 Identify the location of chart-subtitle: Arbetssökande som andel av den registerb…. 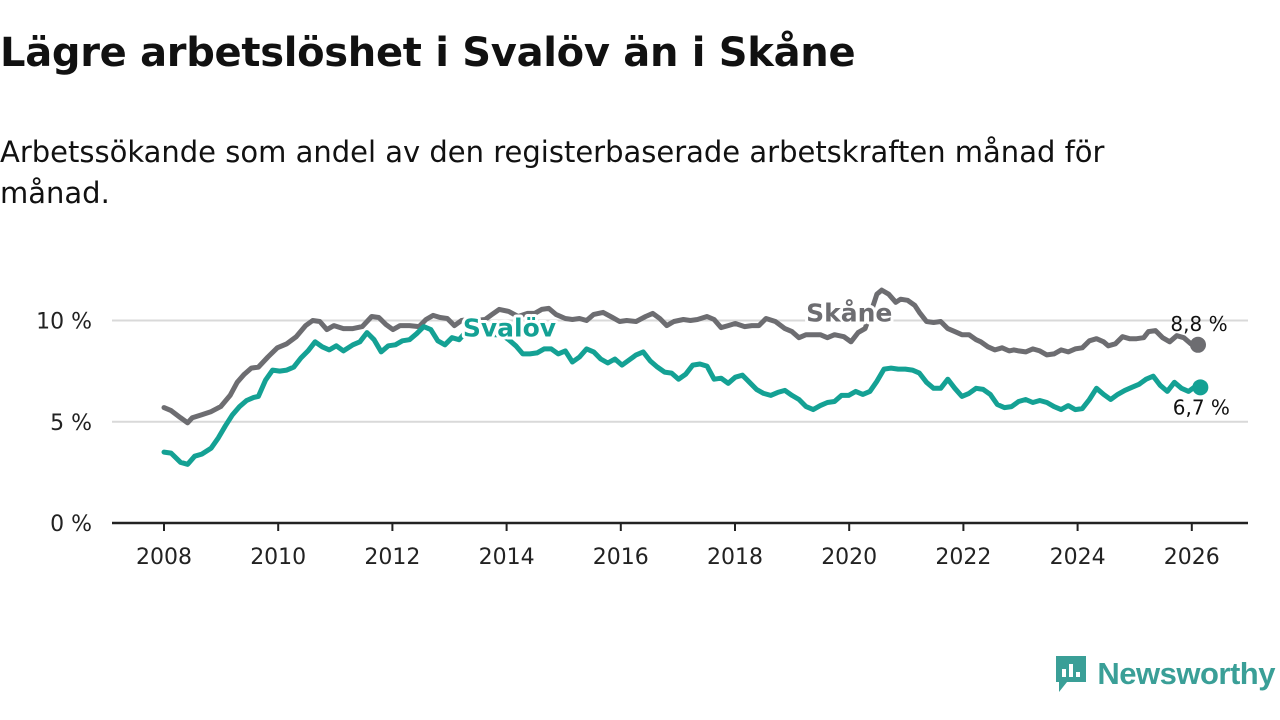
(552, 172).